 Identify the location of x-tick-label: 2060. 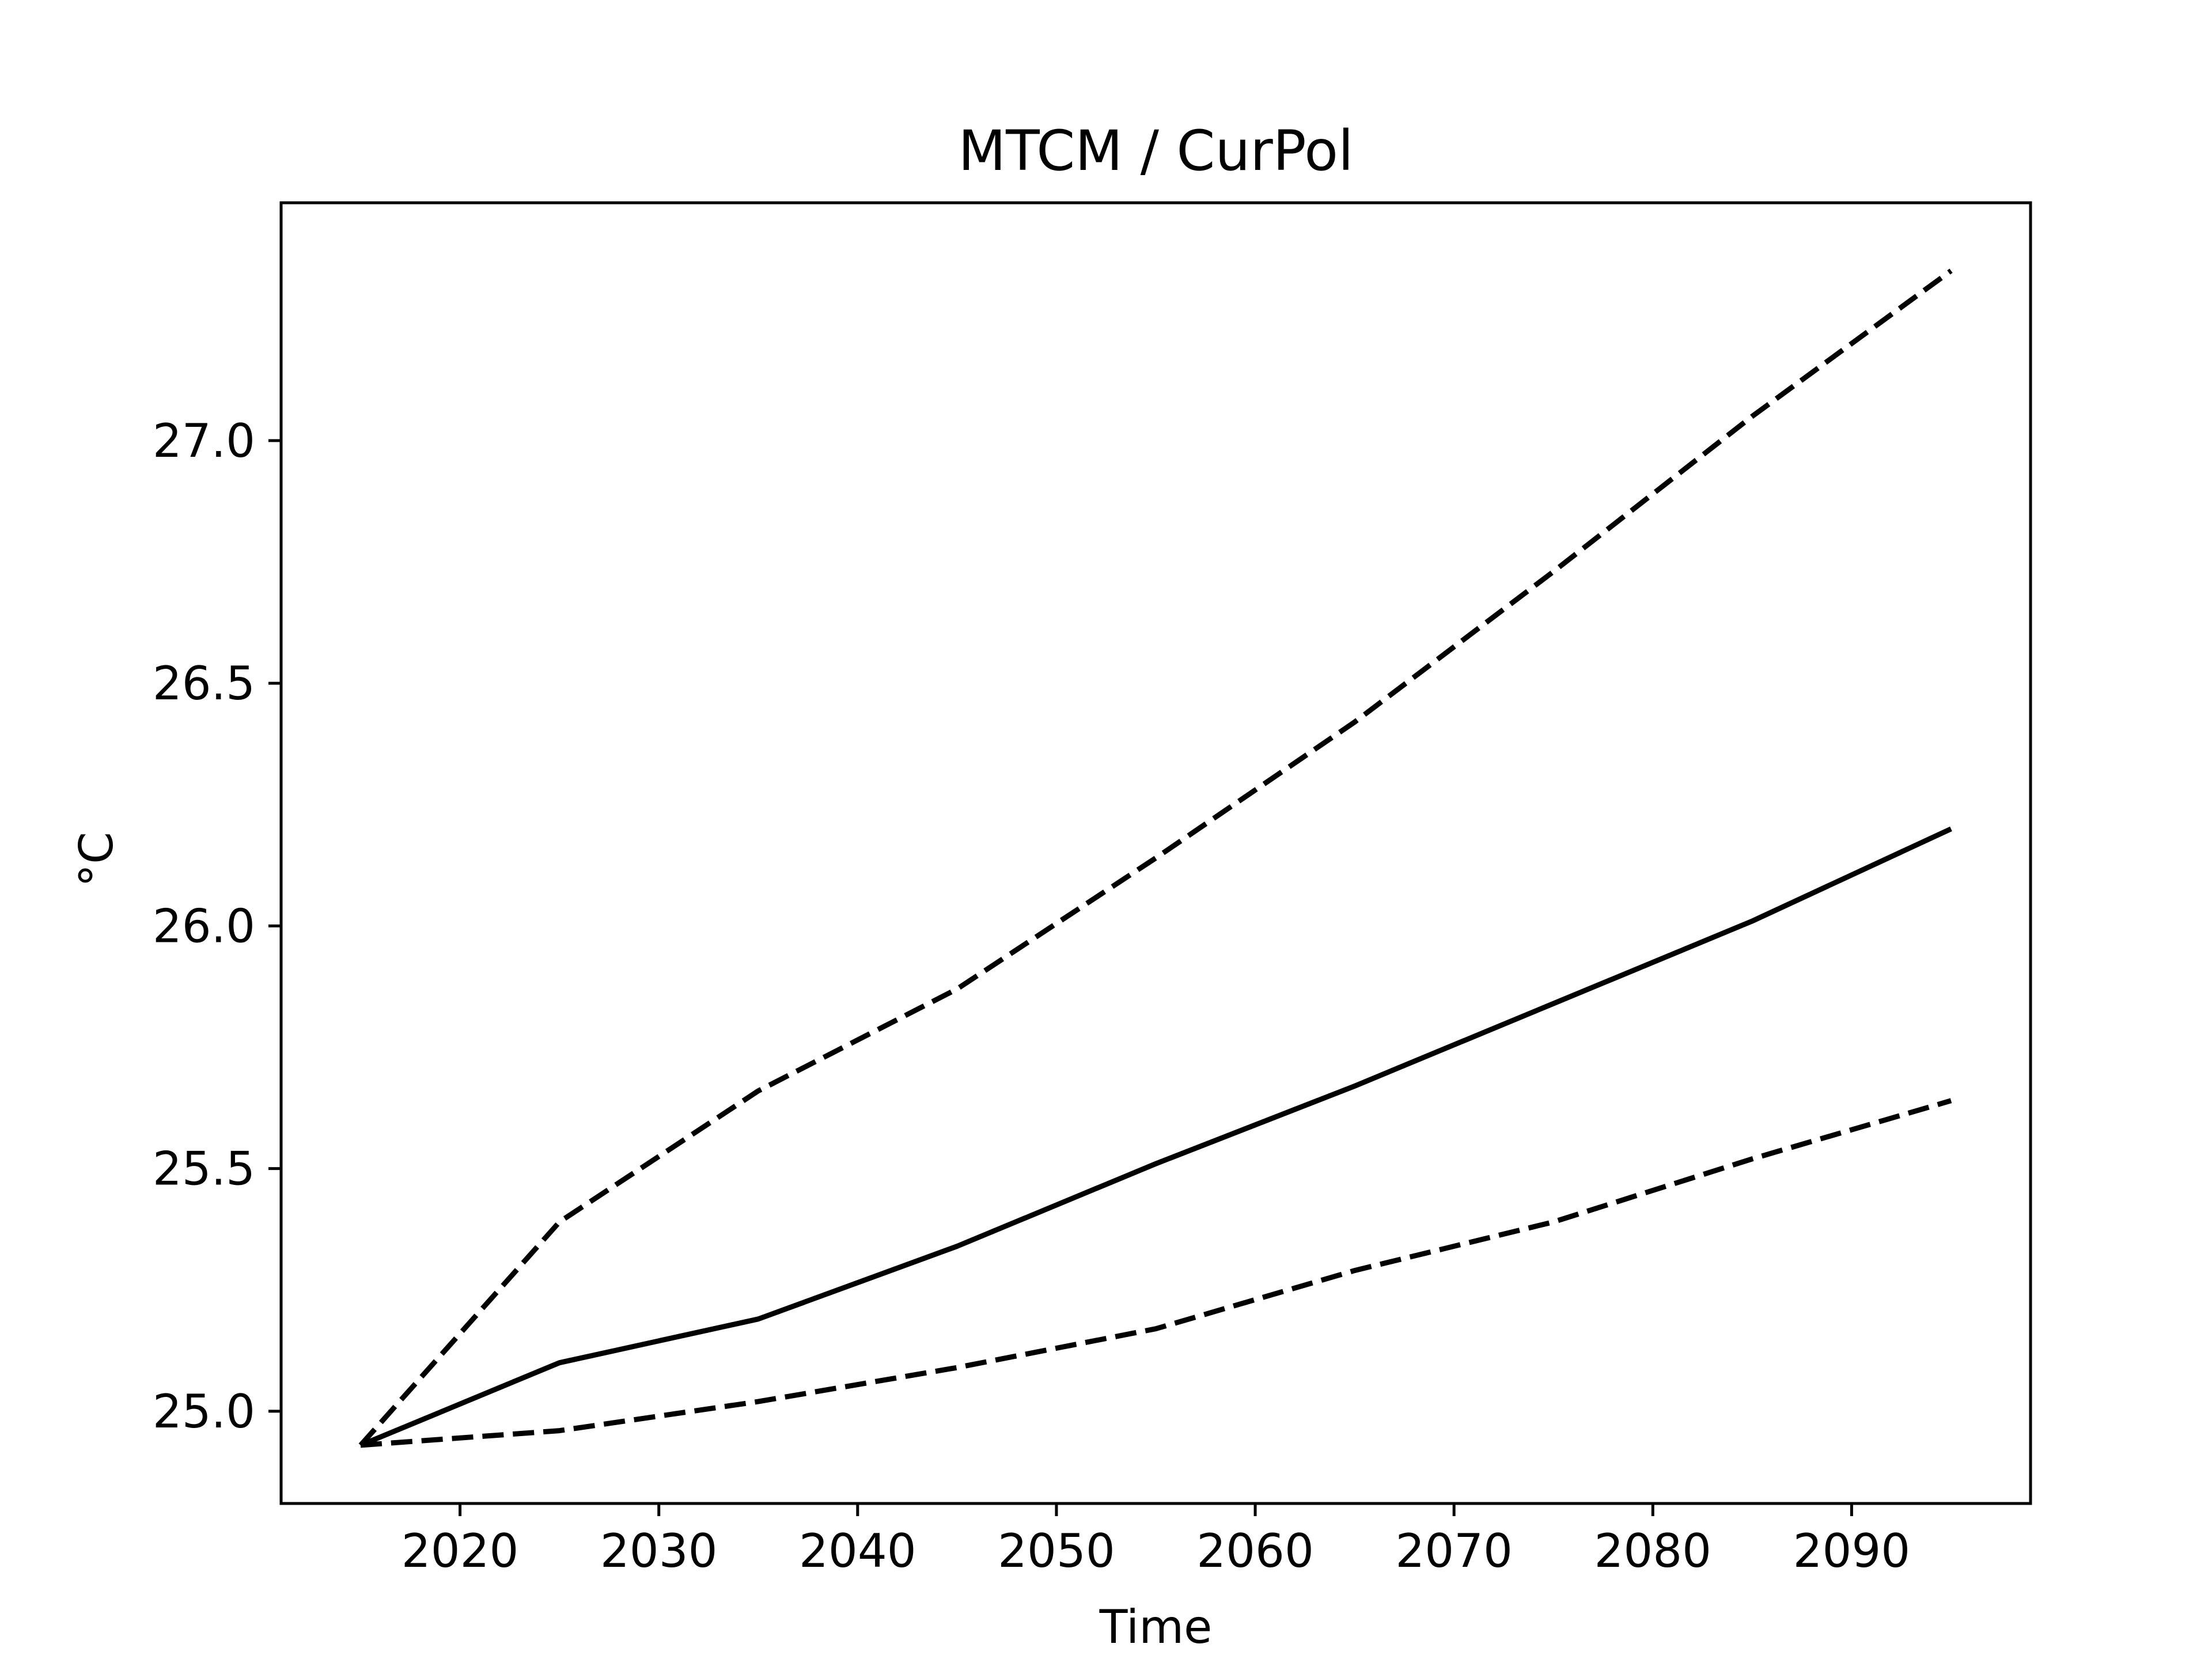
(1255, 1551).